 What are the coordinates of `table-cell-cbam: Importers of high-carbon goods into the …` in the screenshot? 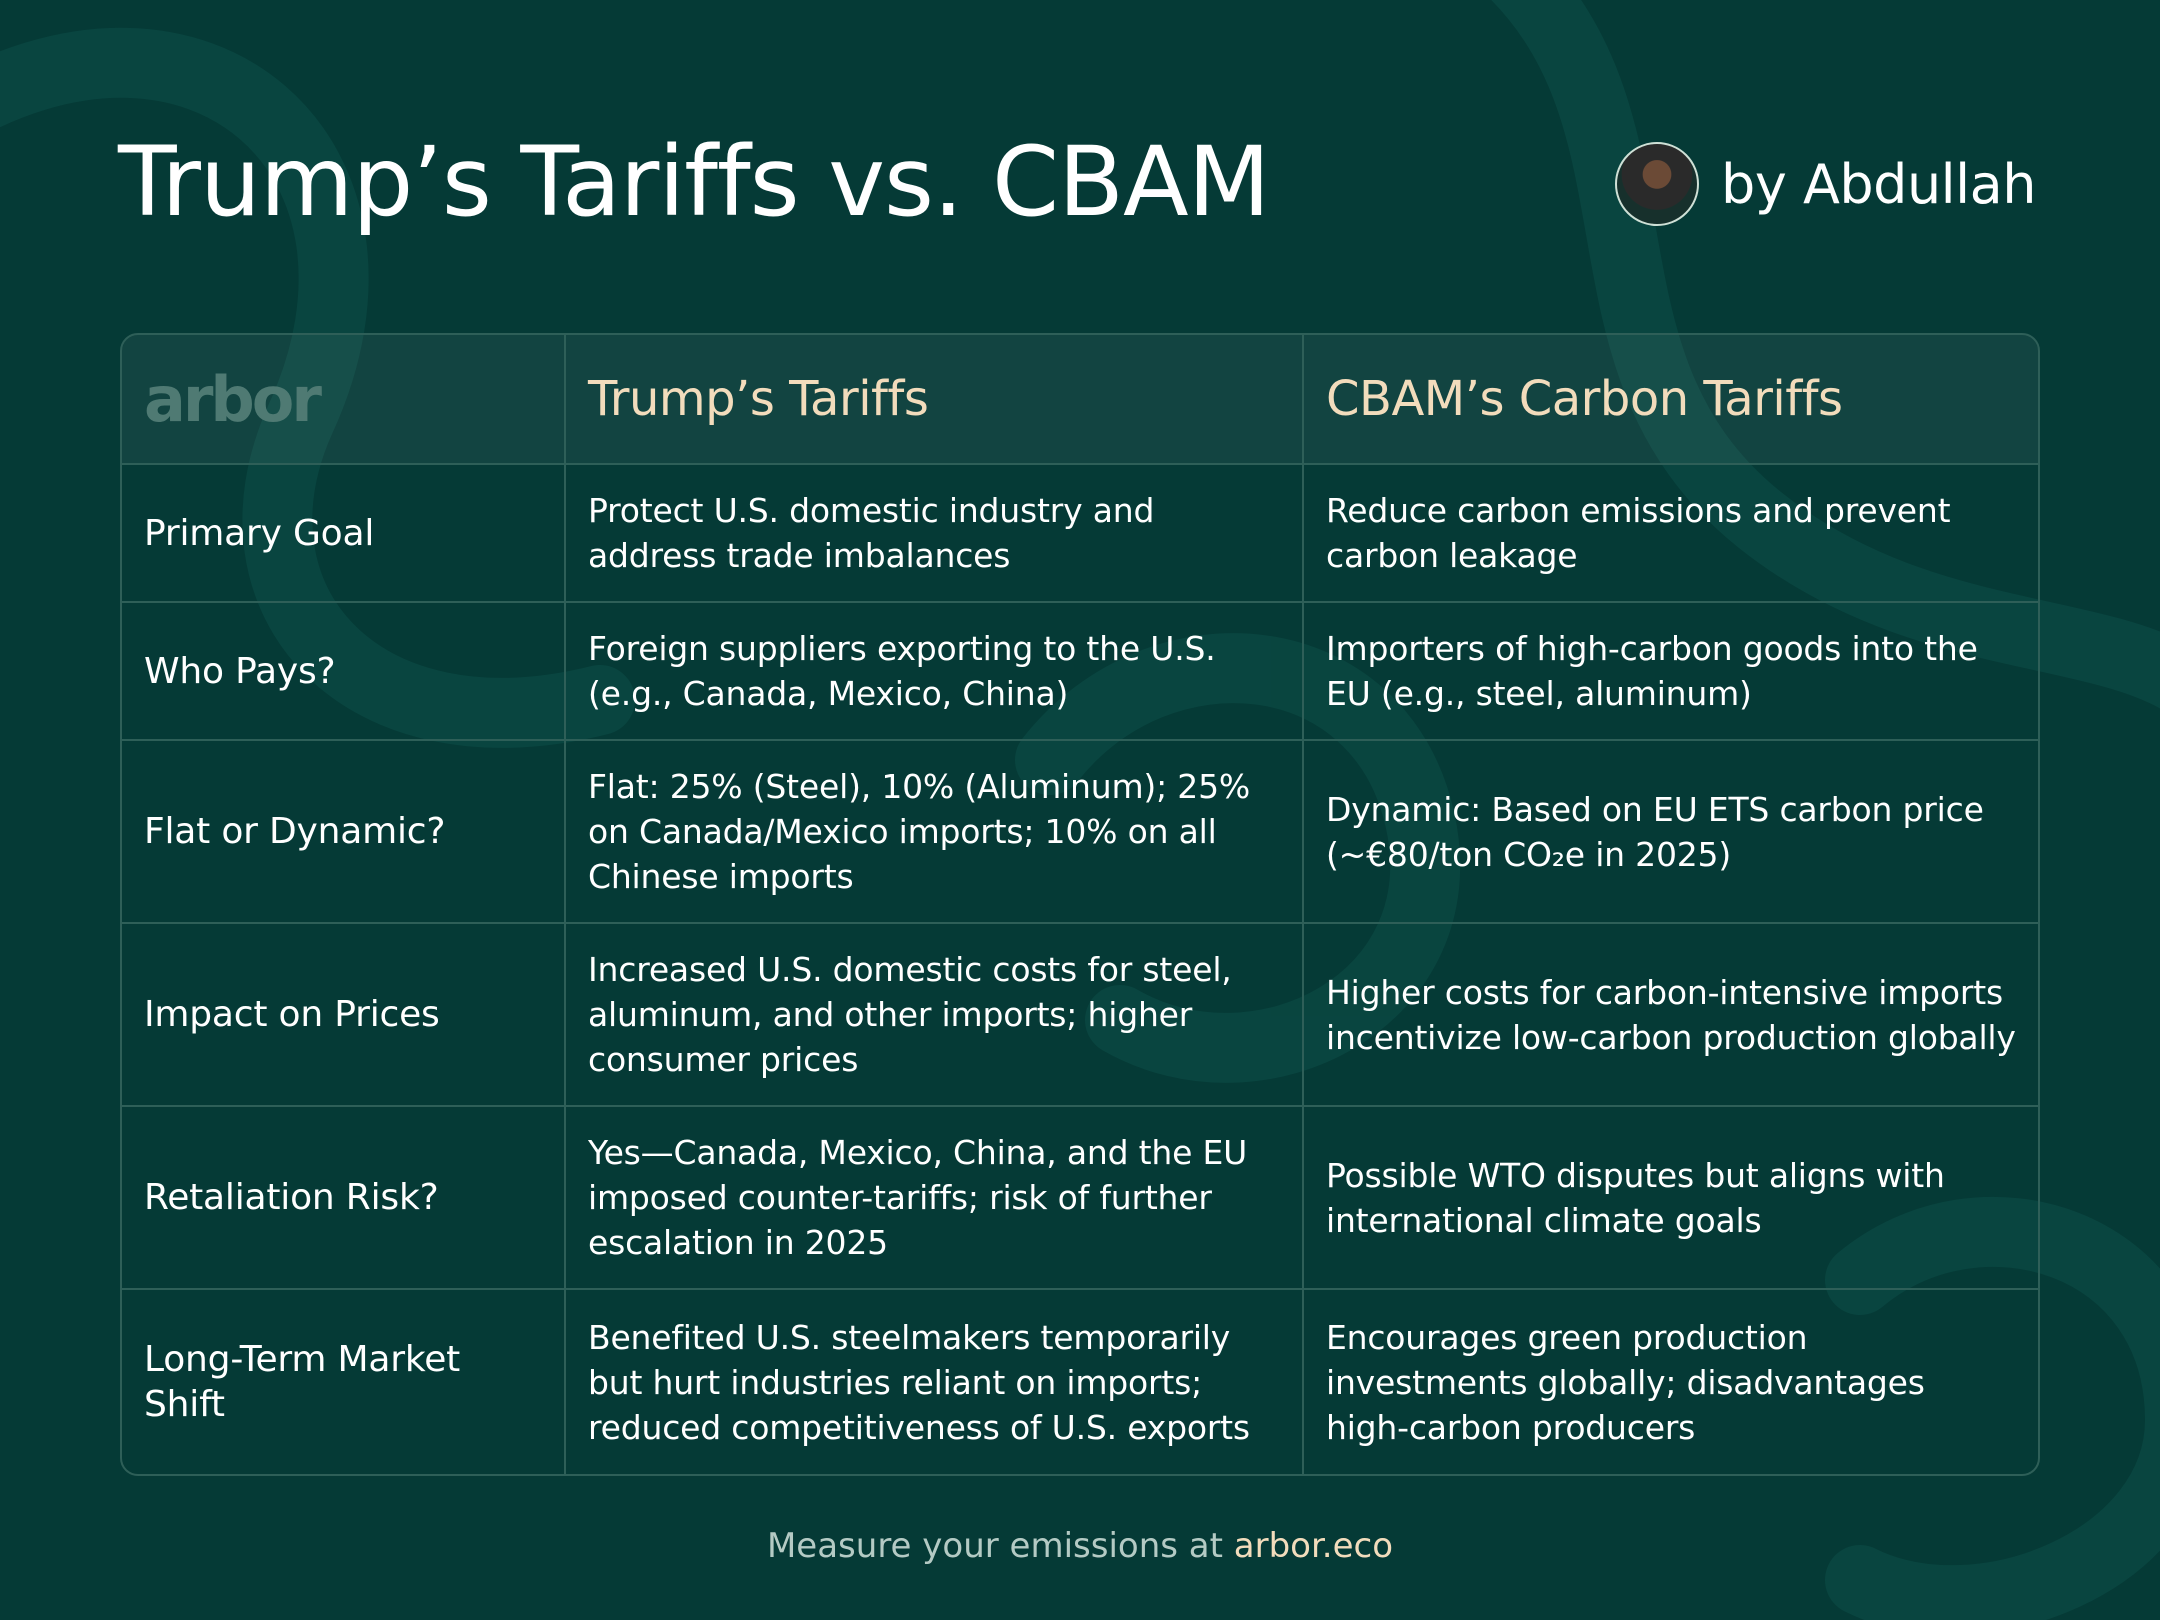 It's located at (1671, 672).